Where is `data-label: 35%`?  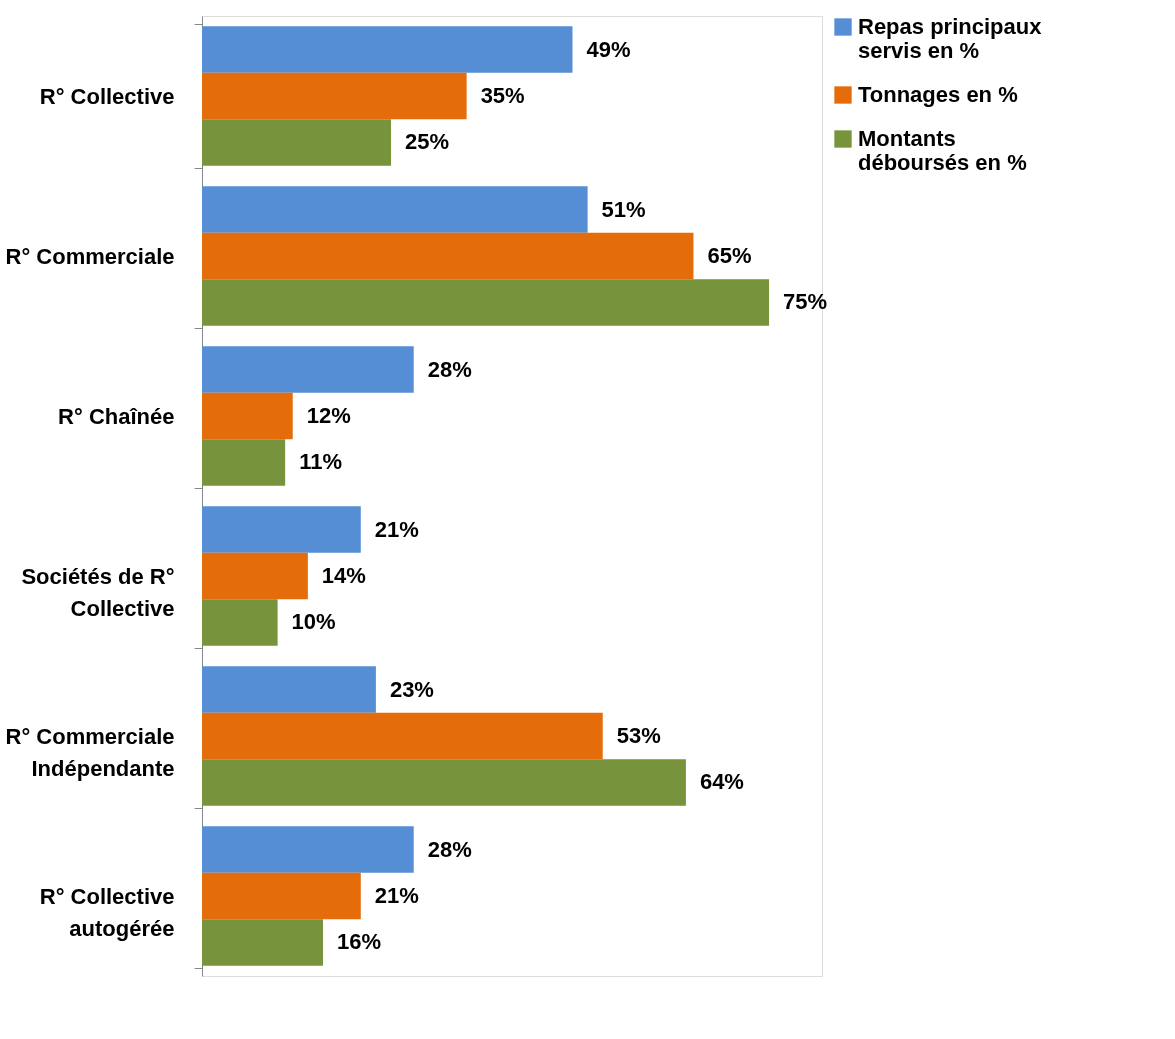
data-label: 35% is located at coordinates (502, 95).